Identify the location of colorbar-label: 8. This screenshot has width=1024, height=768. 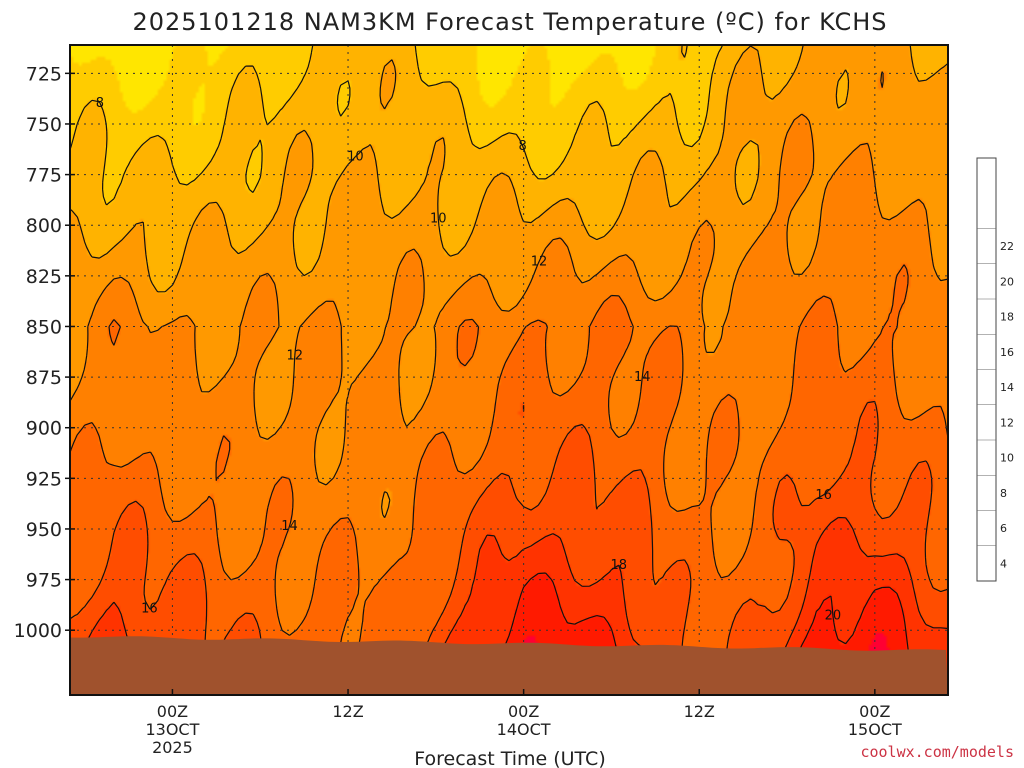
(1003, 493).